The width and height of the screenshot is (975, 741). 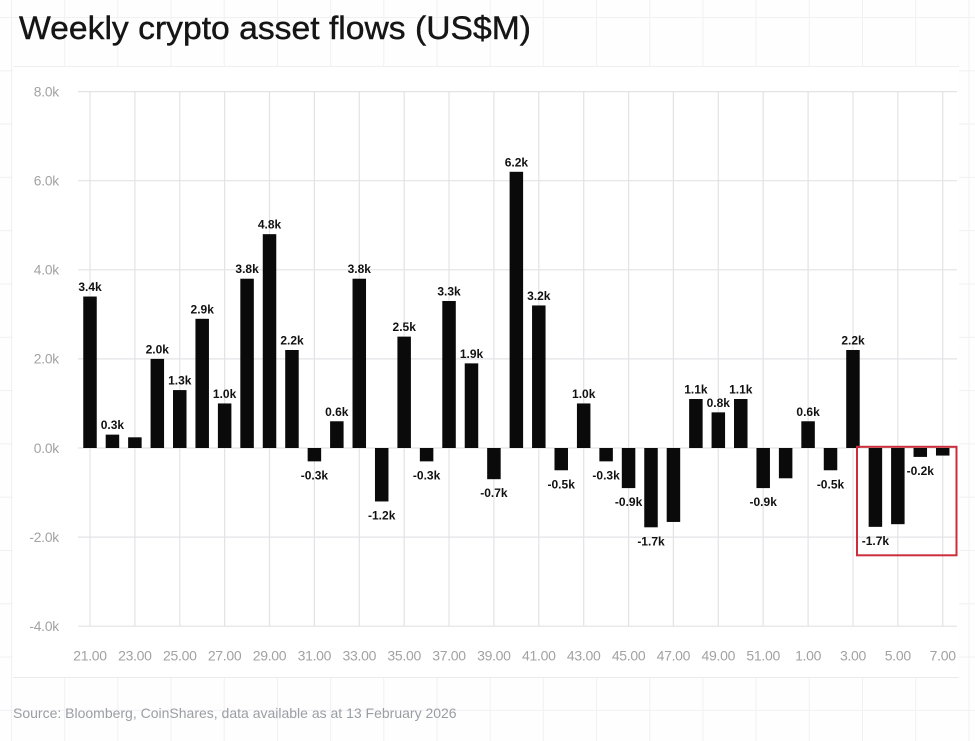 What do you see at coordinates (674, 656) in the screenshot?
I see `svg-text: 47.00` at bounding box center [674, 656].